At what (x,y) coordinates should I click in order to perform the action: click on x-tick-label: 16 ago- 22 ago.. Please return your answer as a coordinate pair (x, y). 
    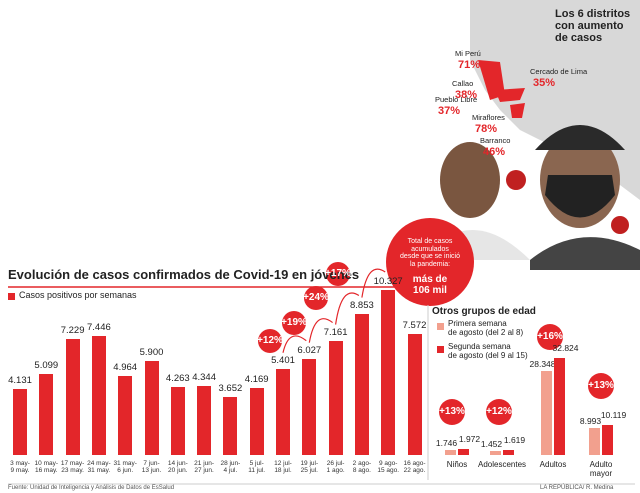
    Looking at the image, I should click on (414, 467).